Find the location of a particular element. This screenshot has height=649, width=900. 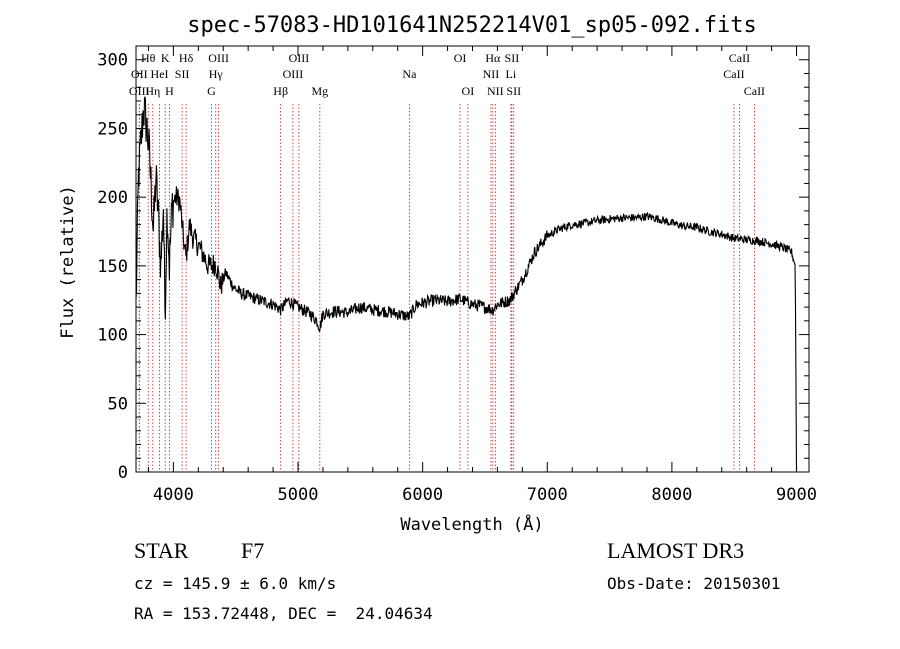

x-tick-label: 9000 is located at coordinates (796, 495).